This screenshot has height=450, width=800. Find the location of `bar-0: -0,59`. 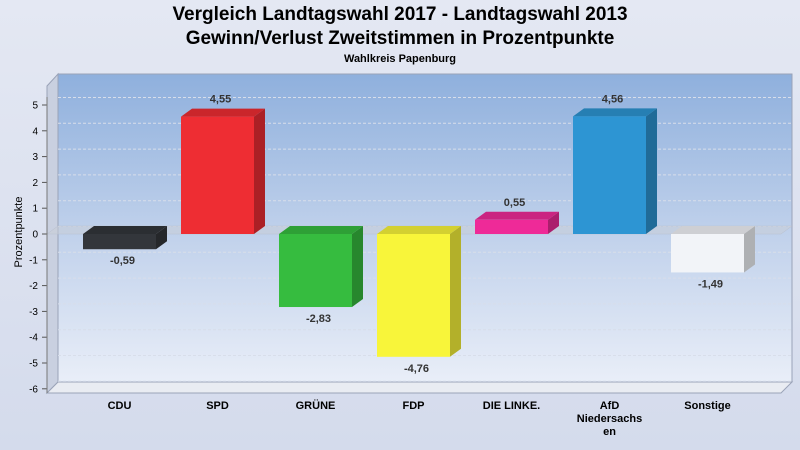

bar-0: -0,59 is located at coordinates (125, 246).